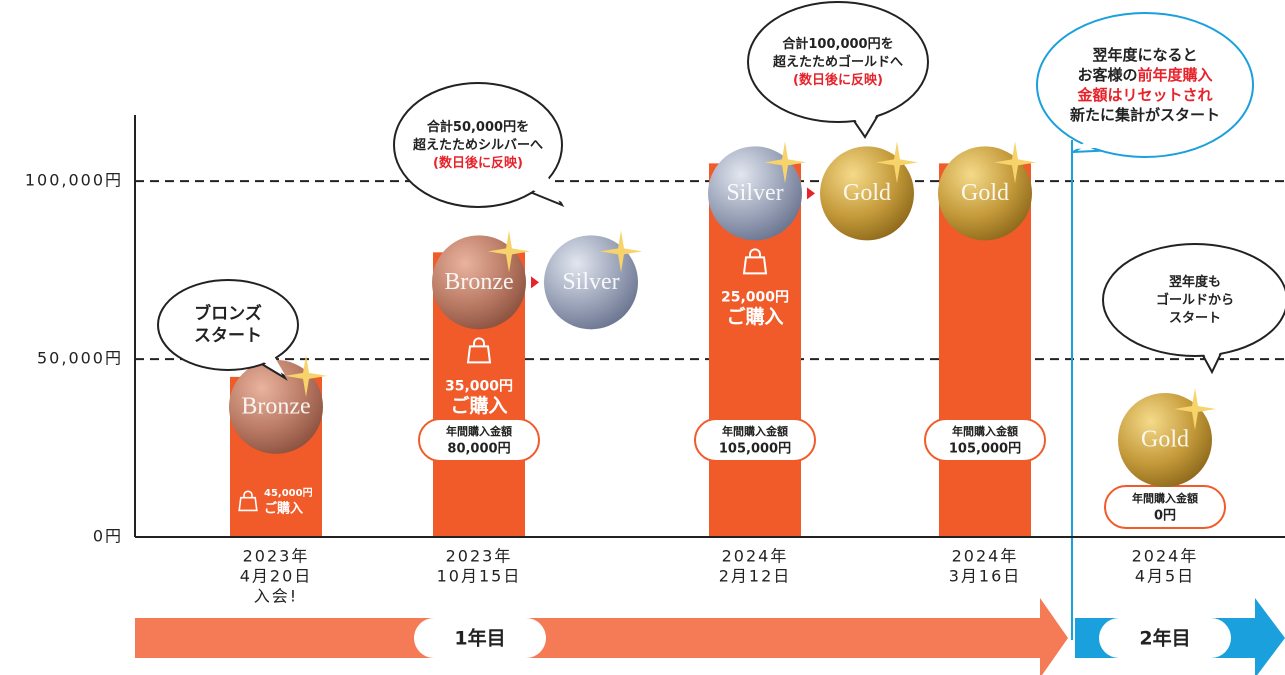 Image resolution: width=1285 pixels, height=675 pixels. I want to click on bubble-text-segment: ブロンズ, so click(228, 313).